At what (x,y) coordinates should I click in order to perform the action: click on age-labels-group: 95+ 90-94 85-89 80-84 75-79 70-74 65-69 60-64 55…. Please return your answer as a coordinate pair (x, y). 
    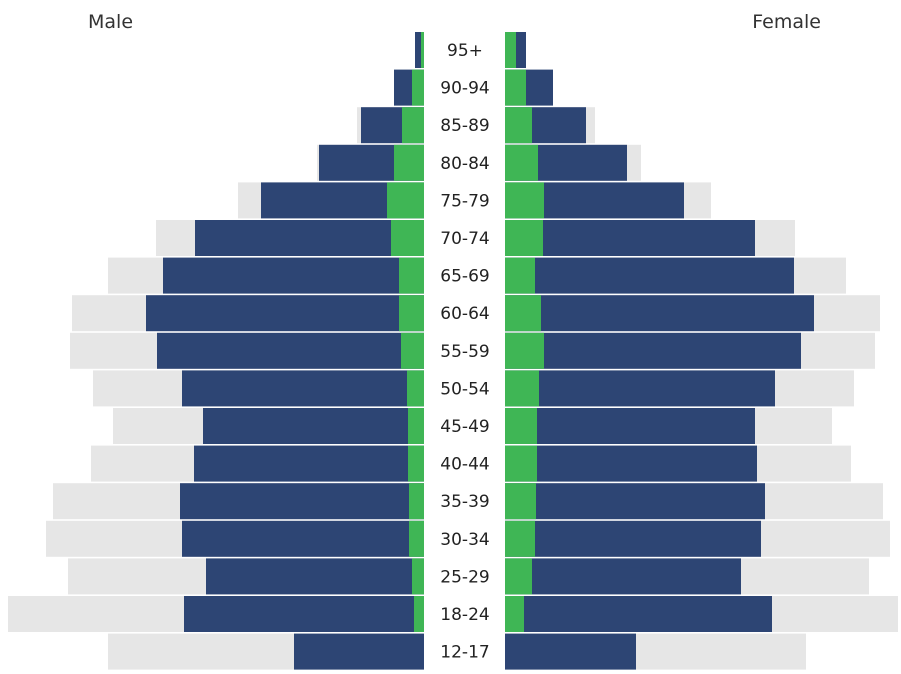
    Looking at the image, I should click on (464, 352).